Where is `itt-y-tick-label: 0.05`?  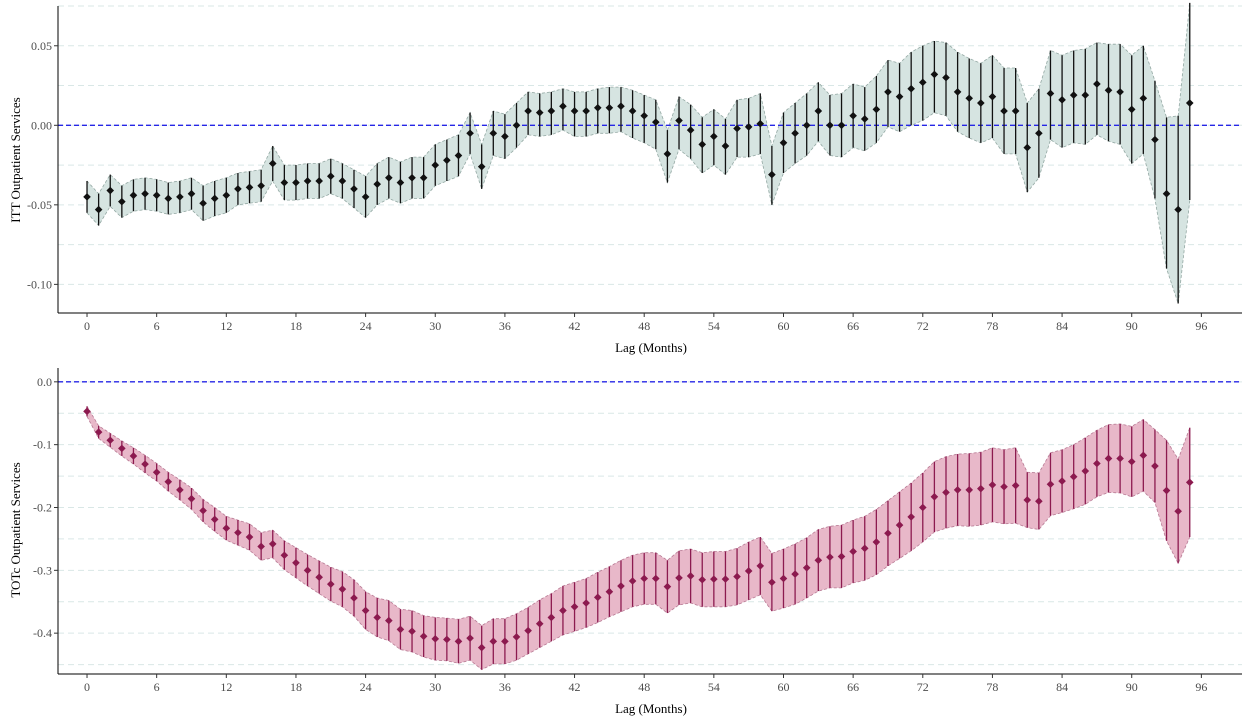 itt-y-tick-label: 0.05 is located at coordinates (41, 46).